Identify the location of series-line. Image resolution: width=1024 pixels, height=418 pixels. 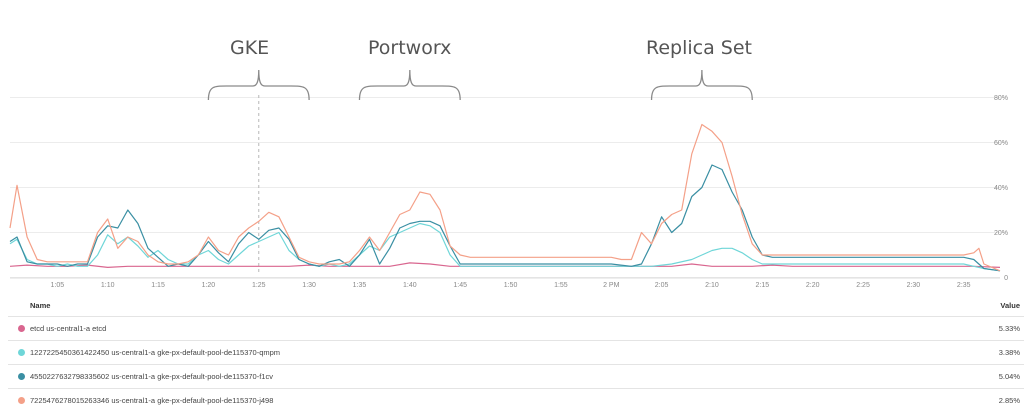
(505, 247).